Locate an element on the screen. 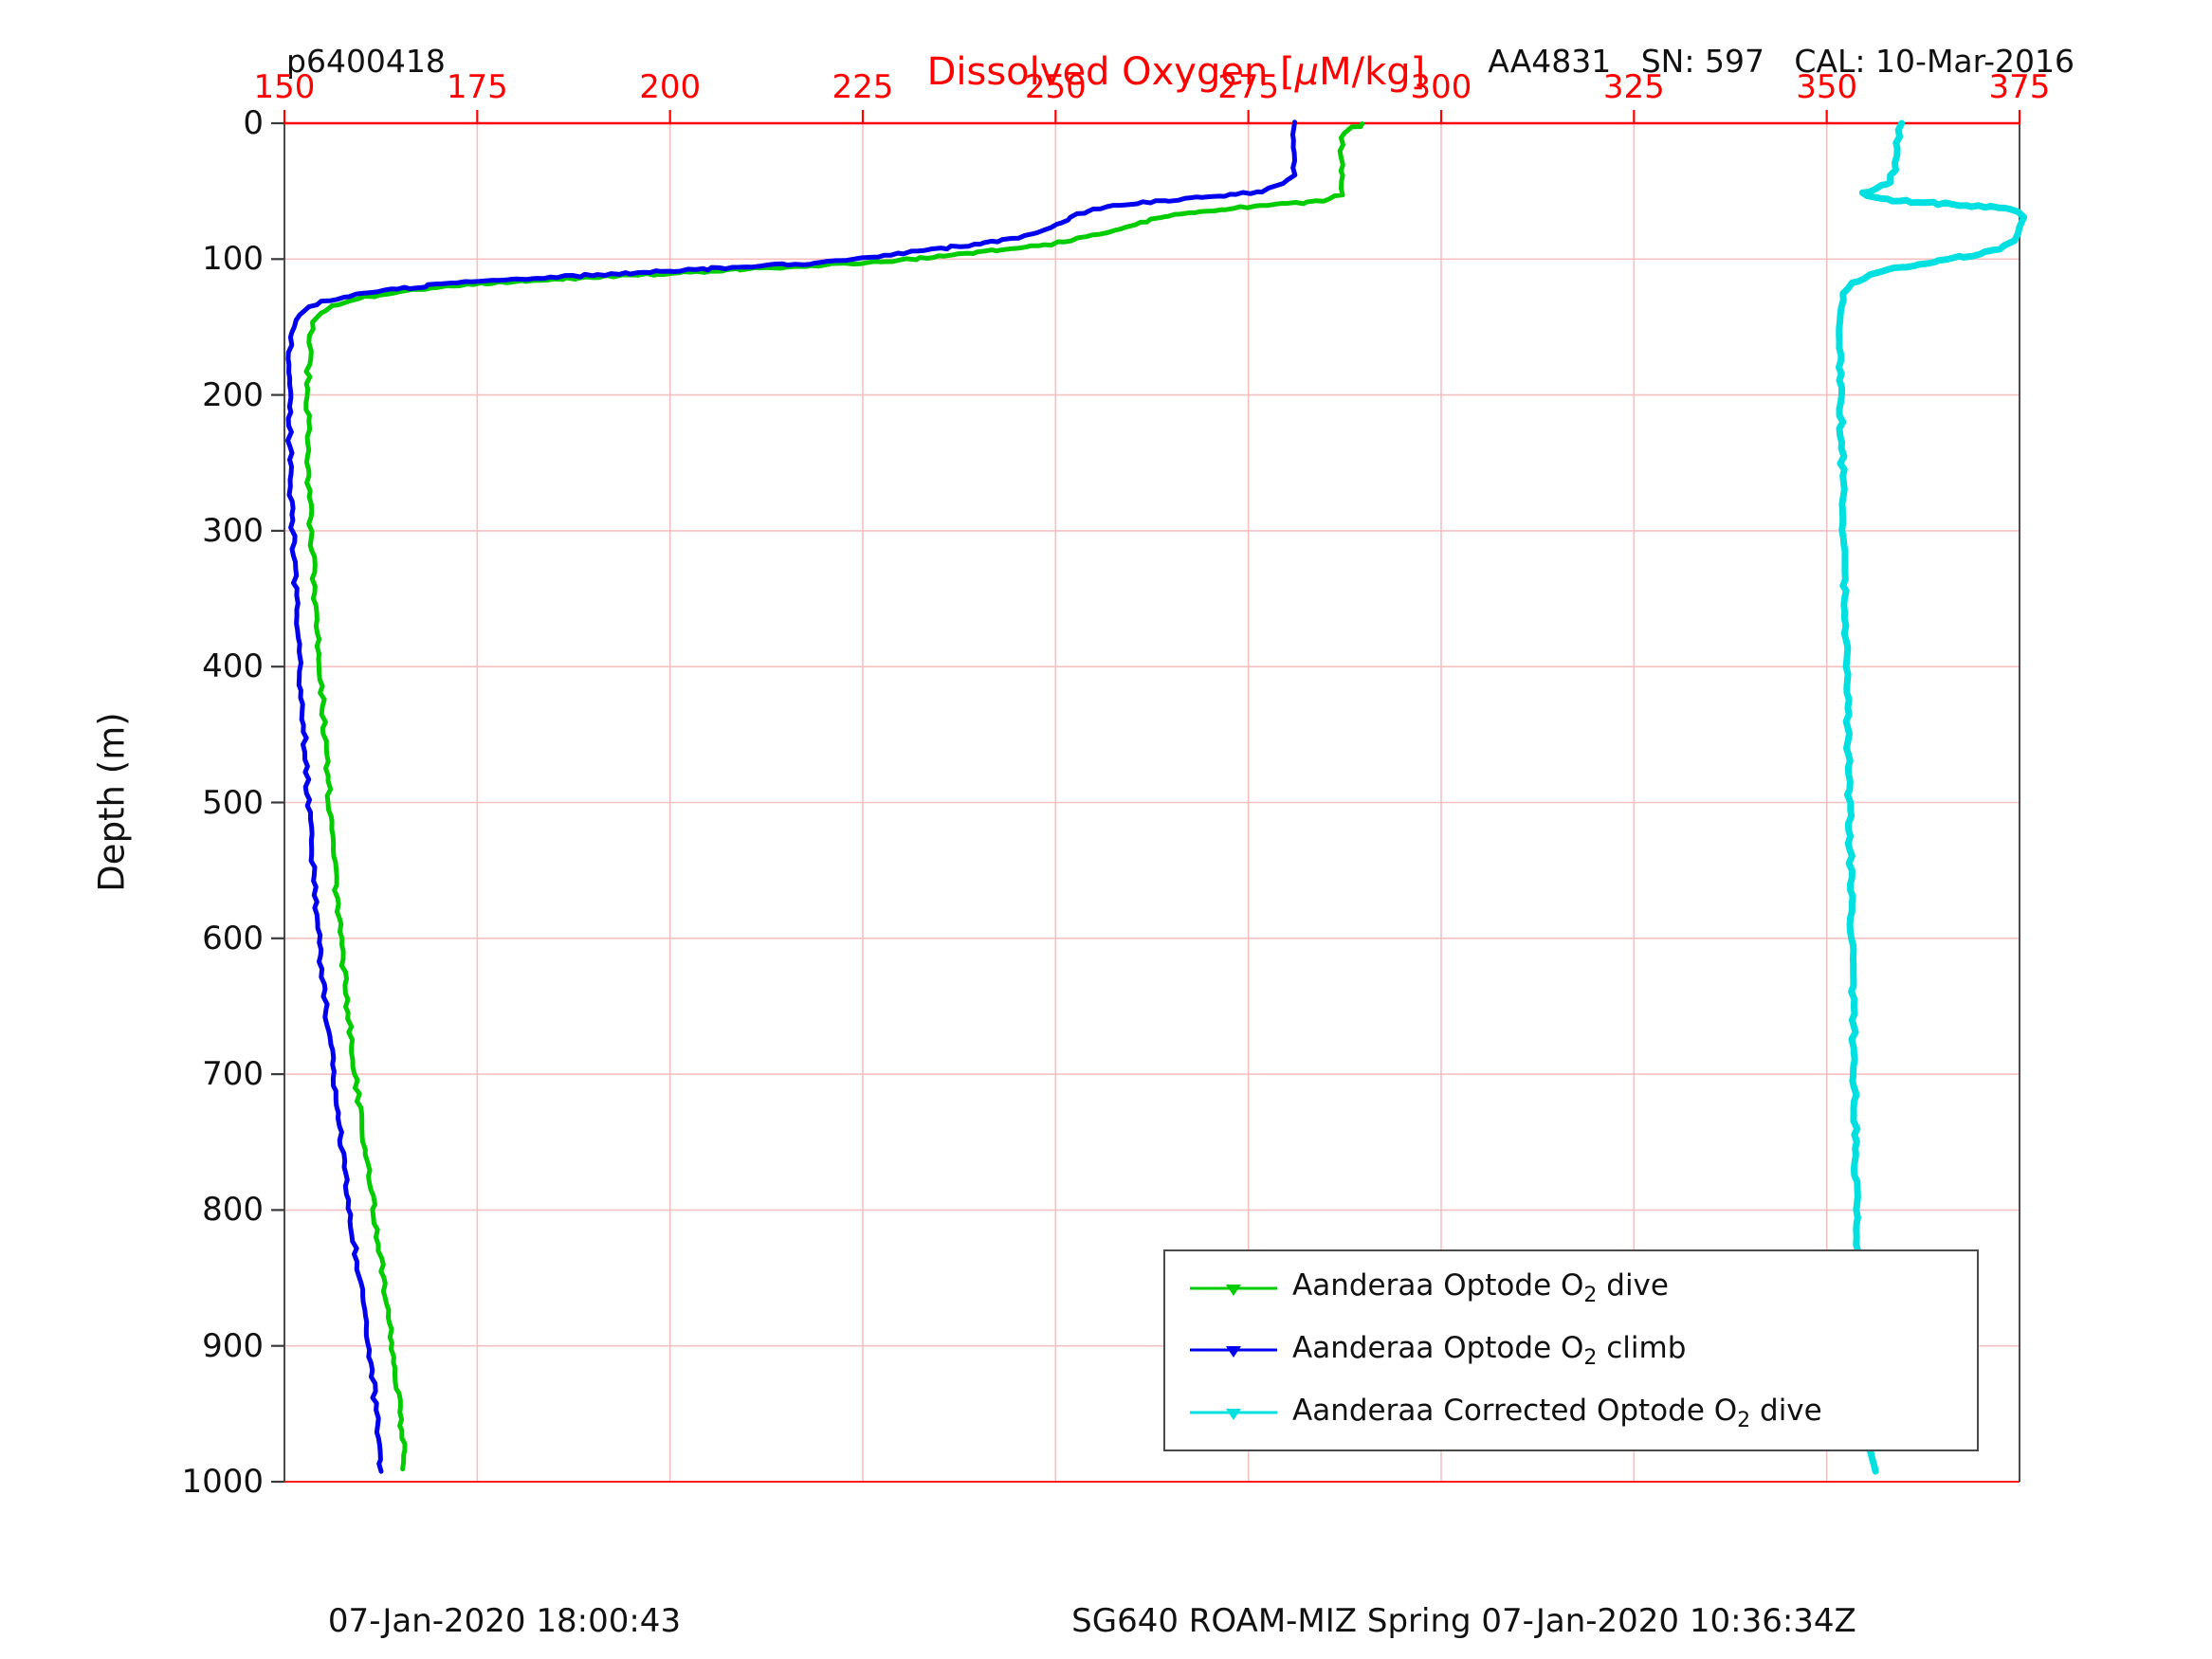 This screenshot has width=2212, height=1659. chart-title-mu: μ is located at coordinates (1307, 72).